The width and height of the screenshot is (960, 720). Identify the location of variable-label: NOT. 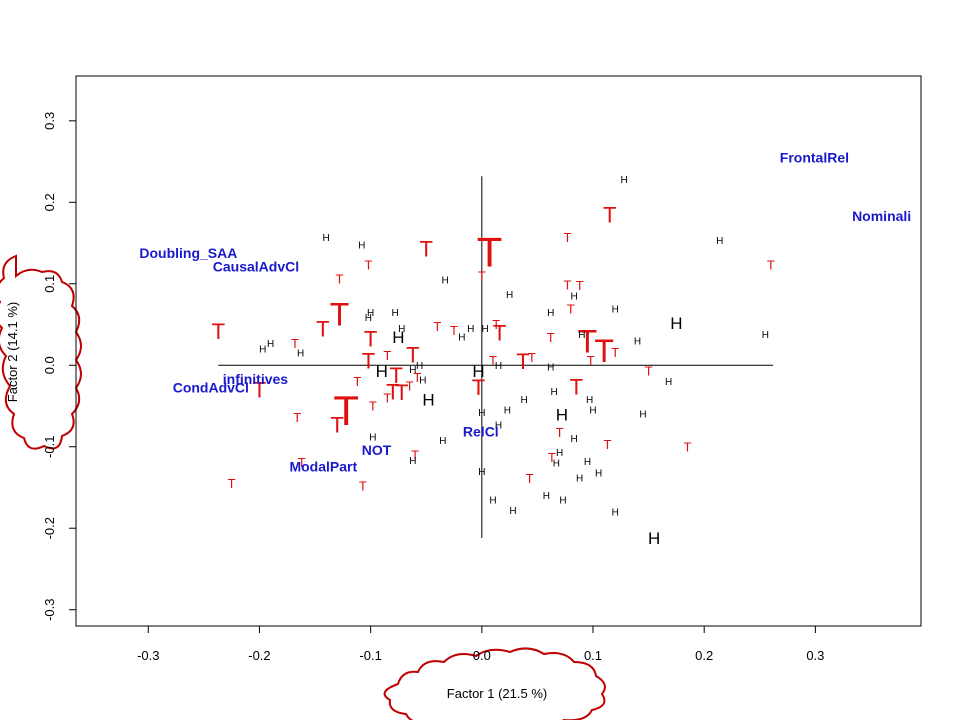
(377, 450).